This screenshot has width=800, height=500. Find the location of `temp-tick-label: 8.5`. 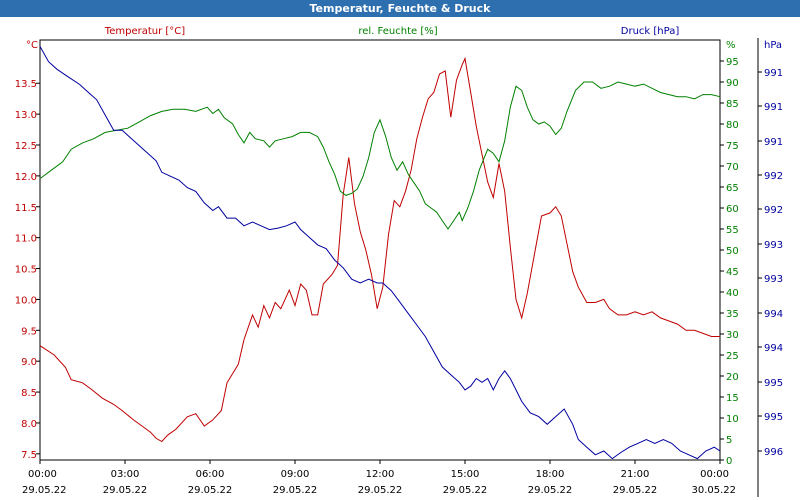

temp-tick-label: 8.5 is located at coordinates (29, 393).